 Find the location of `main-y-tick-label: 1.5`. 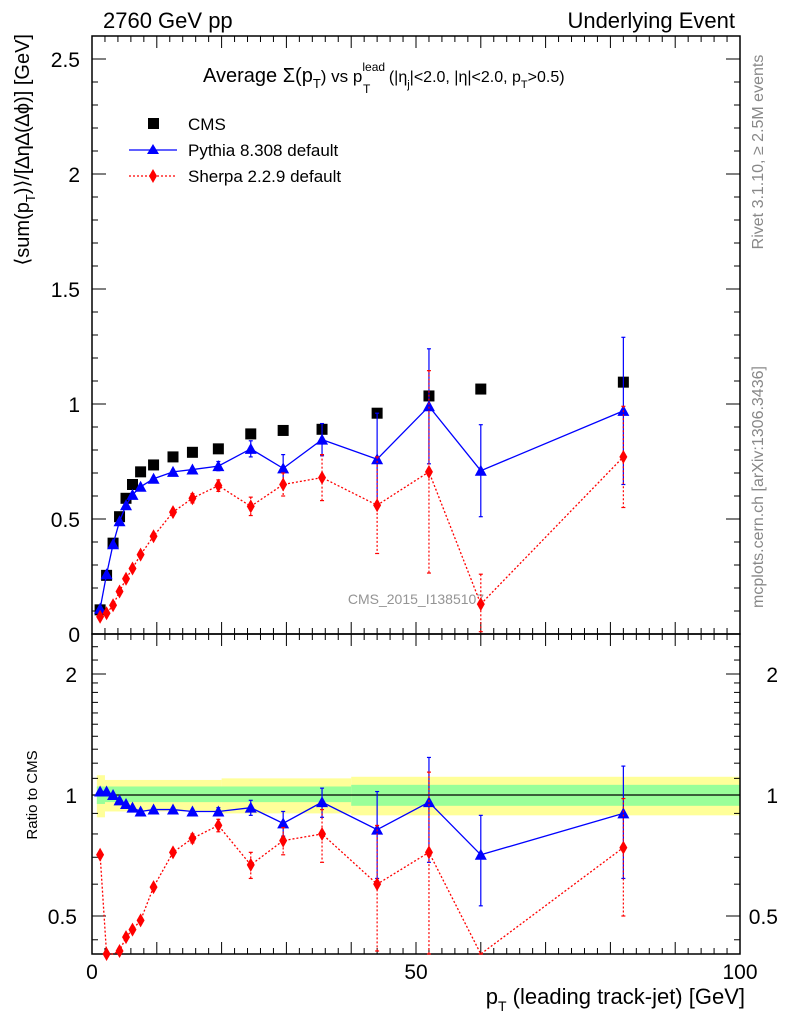

main-y-tick-label: 1.5 is located at coordinates (65, 290).